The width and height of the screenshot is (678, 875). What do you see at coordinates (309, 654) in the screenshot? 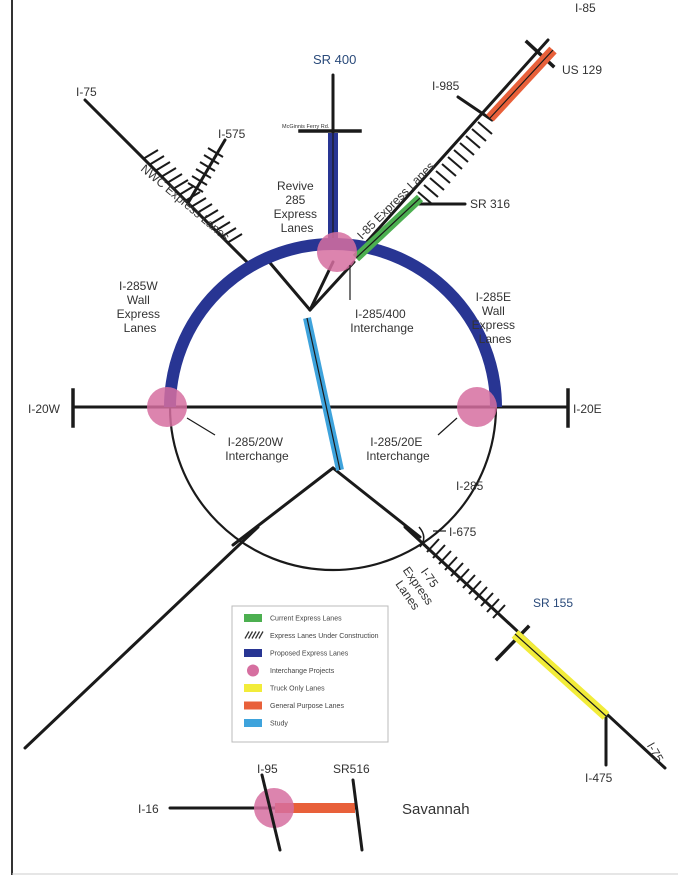
I see `legend-label-proposed-express-lanes: Proposed Express Lanes` at bounding box center [309, 654].